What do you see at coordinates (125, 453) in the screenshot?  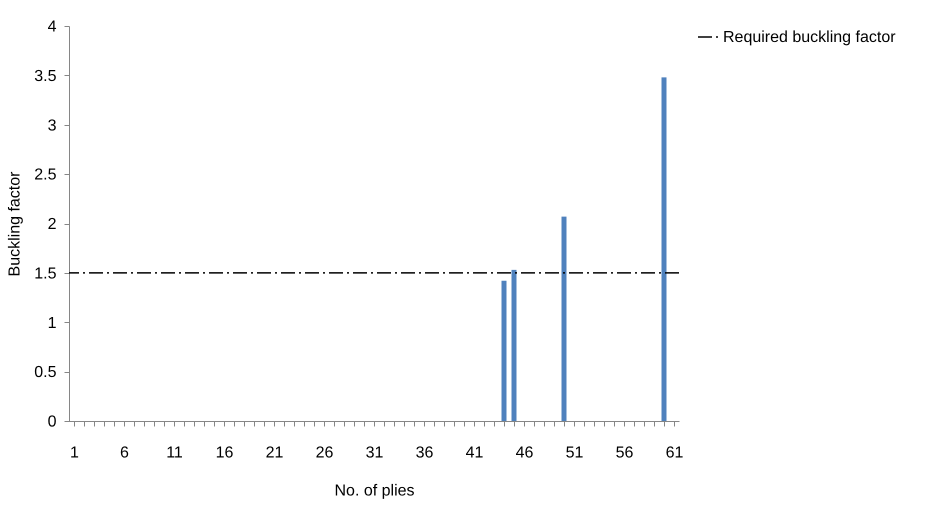 I see `x-tick-label: 6` at bounding box center [125, 453].